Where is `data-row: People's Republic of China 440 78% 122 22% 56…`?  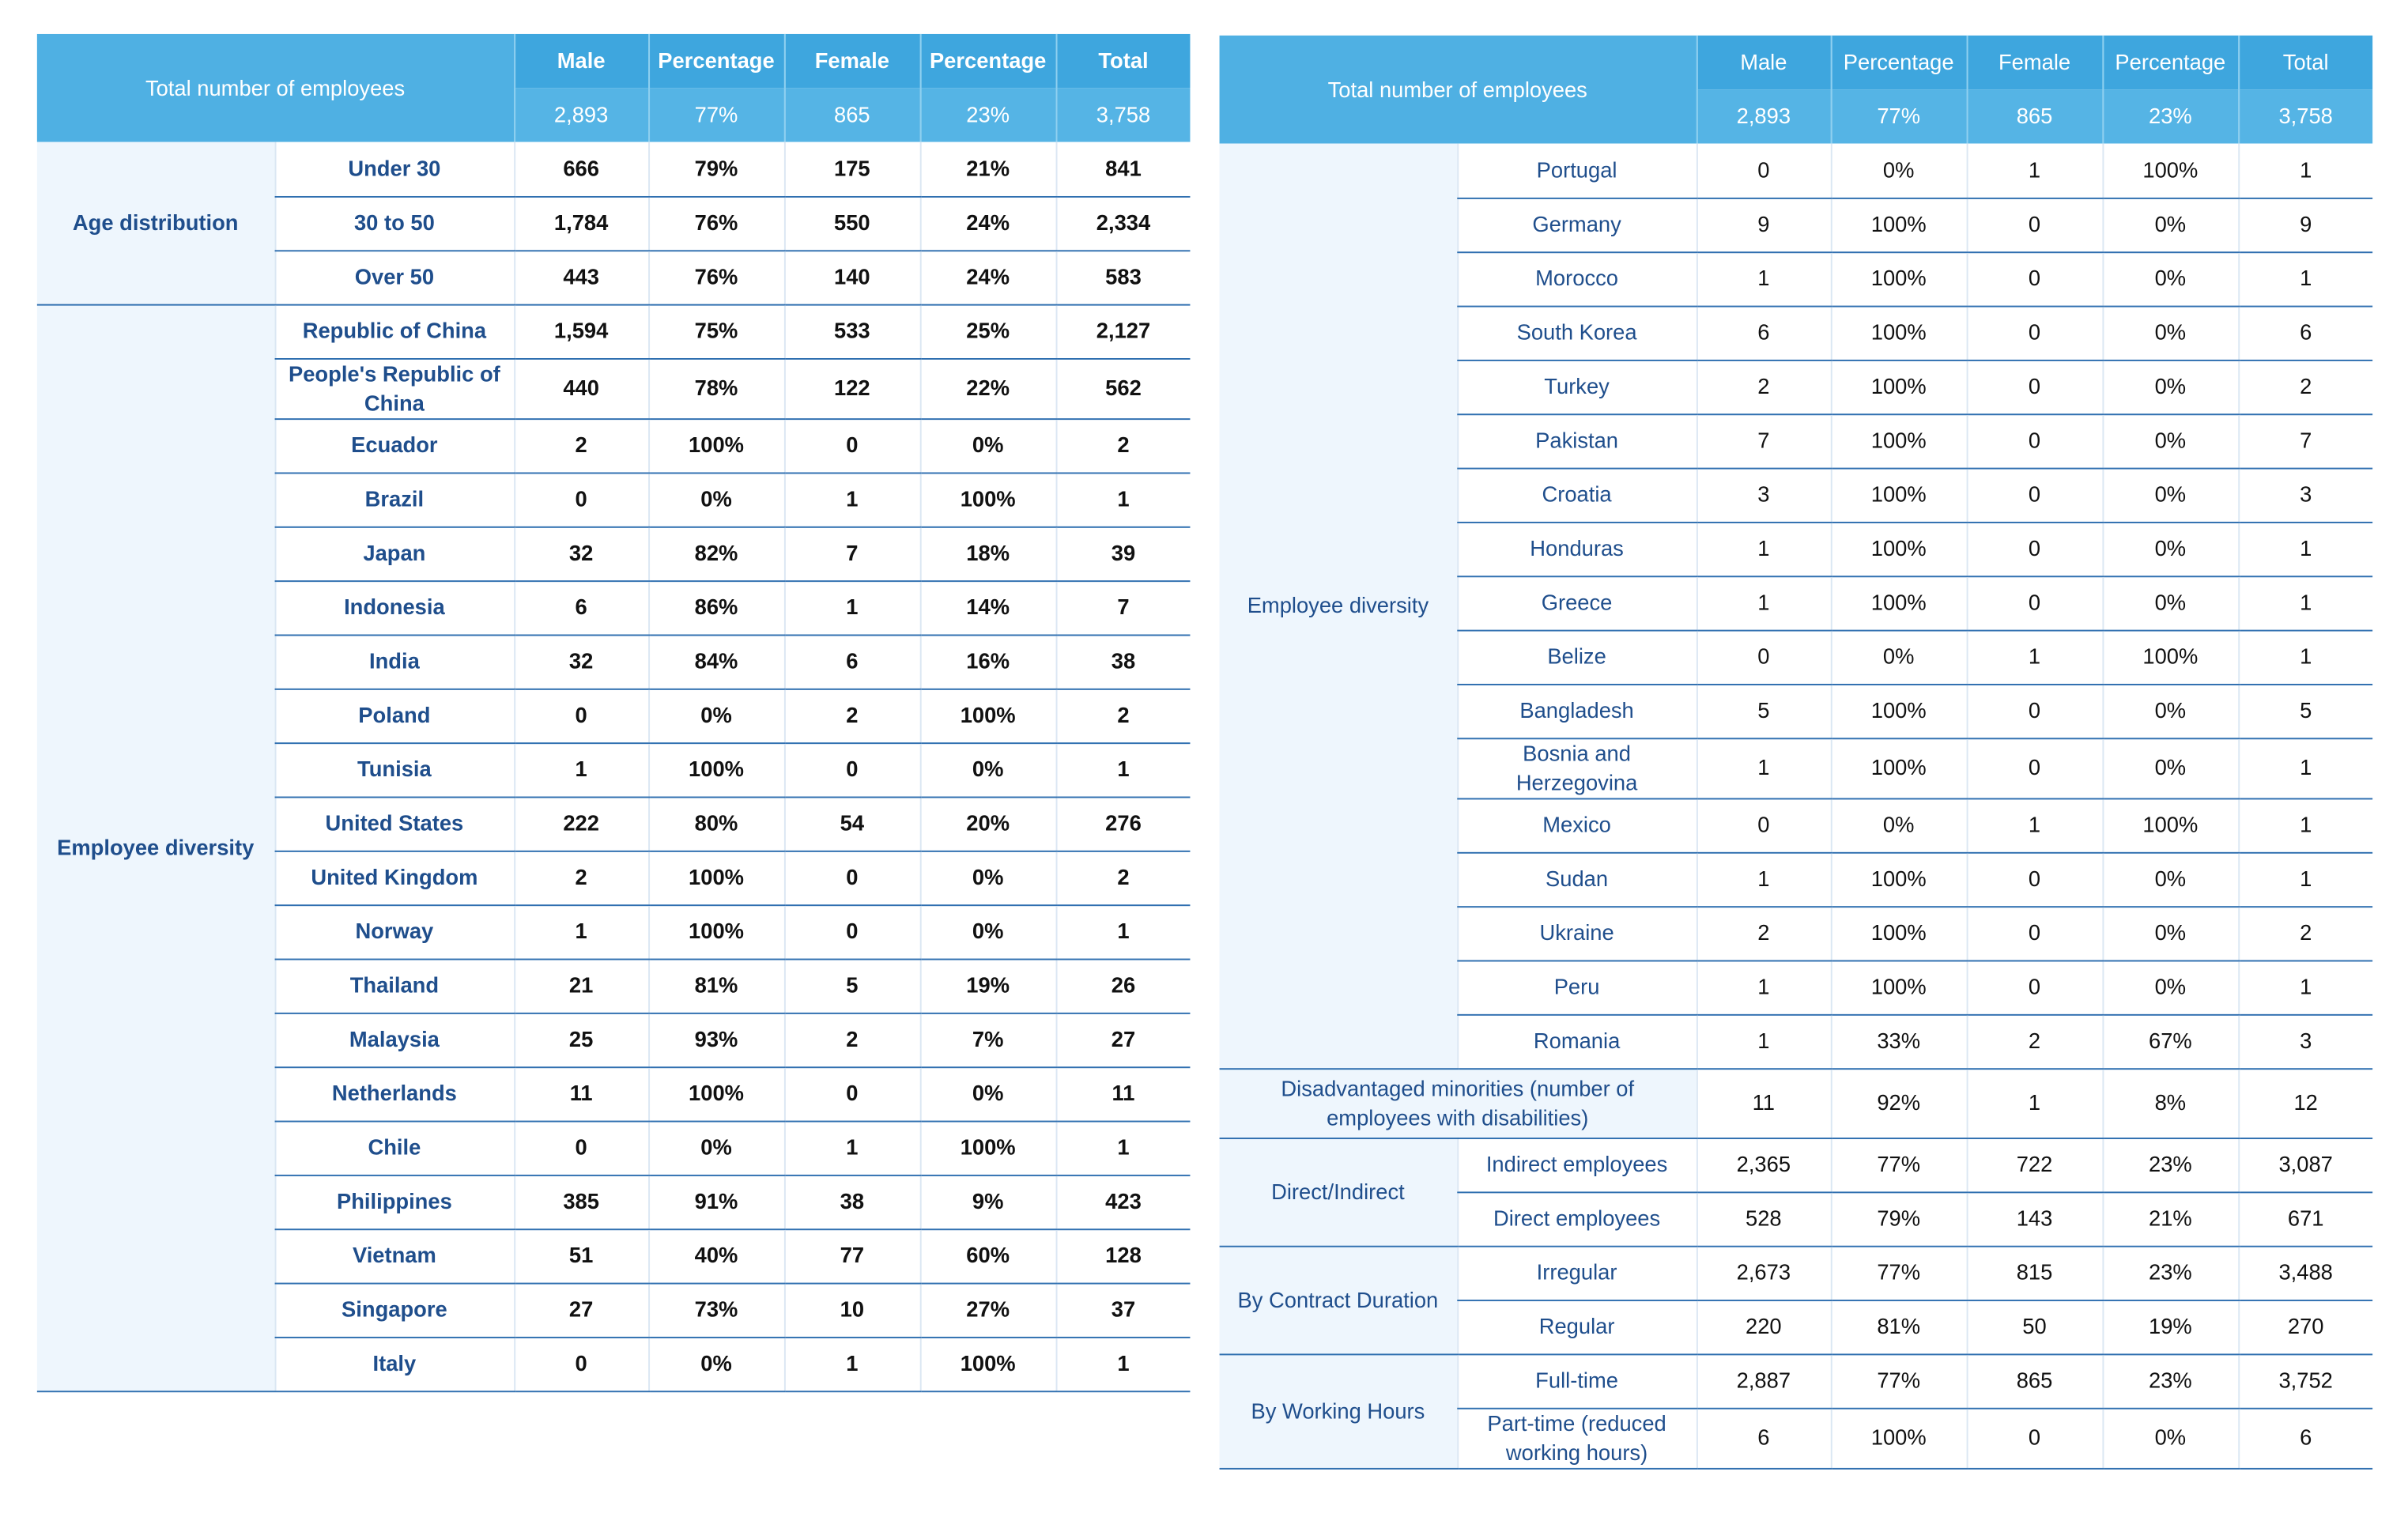 data-row: People's Republic of China 440 78% 122 22% 56… is located at coordinates (614, 389).